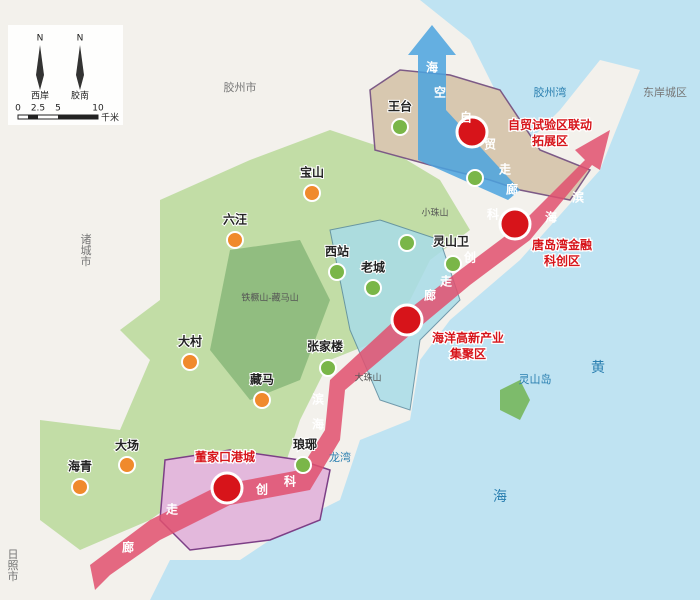 Image resolution: width=700 pixels, height=604 pixels. I want to click on hub-line: 自贸试验区联动, so click(550, 124).